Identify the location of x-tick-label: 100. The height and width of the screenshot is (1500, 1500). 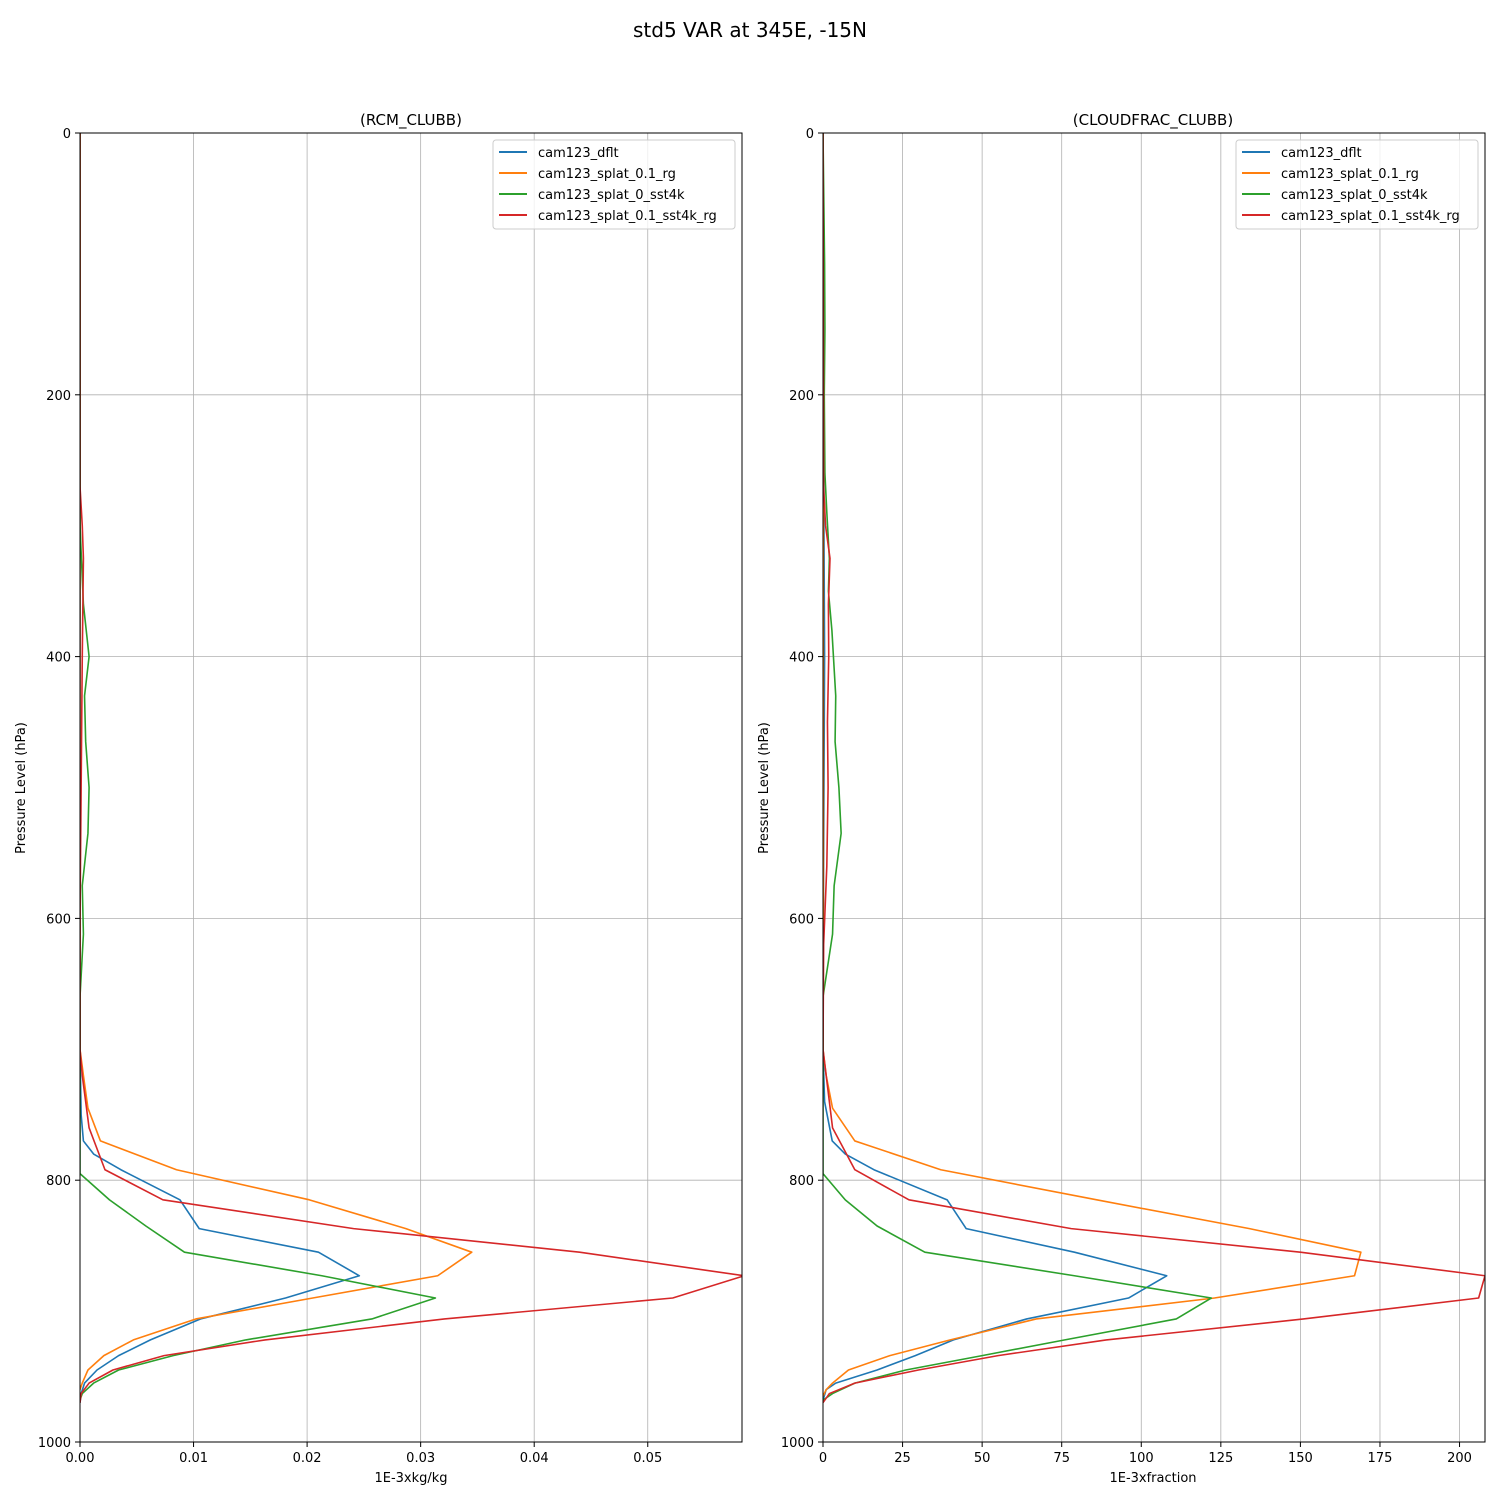
(1141, 1458).